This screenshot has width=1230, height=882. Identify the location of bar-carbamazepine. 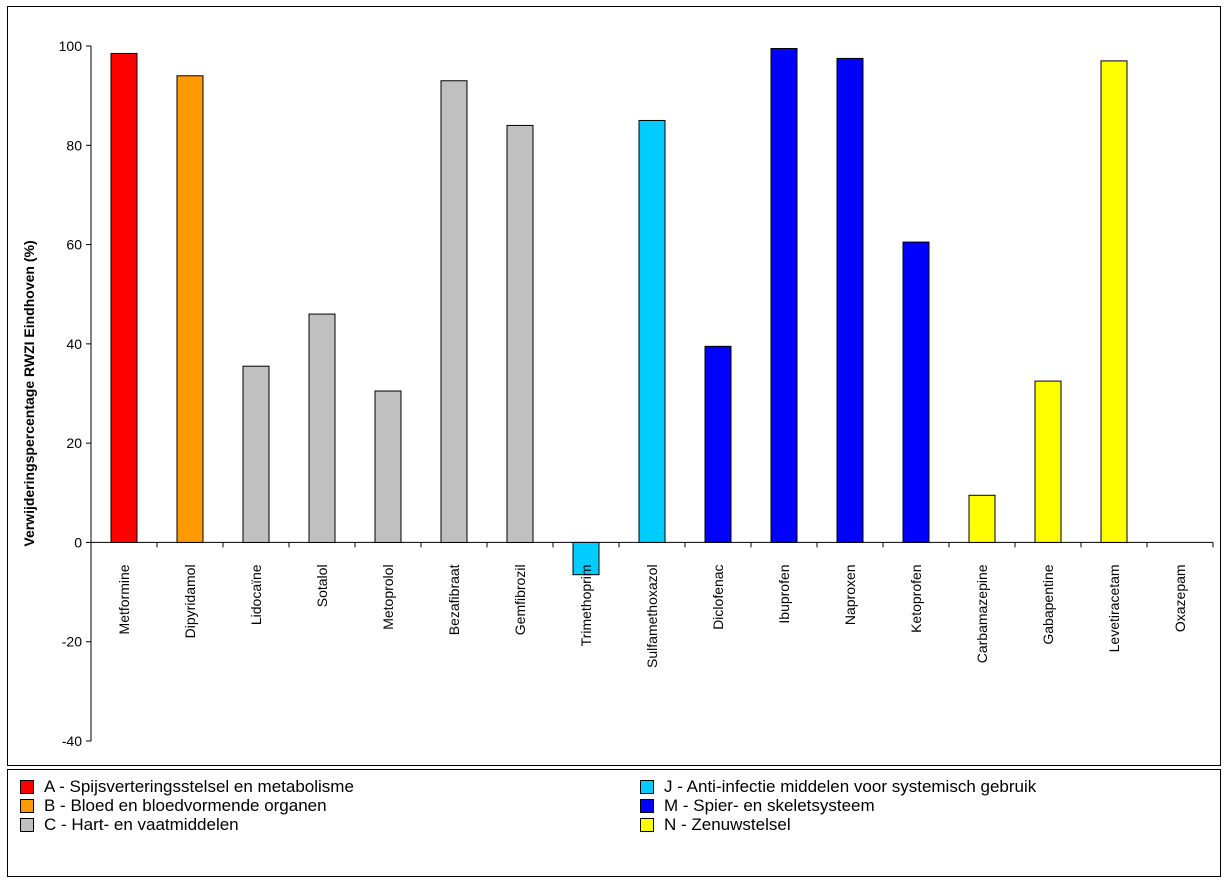
(982, 518).